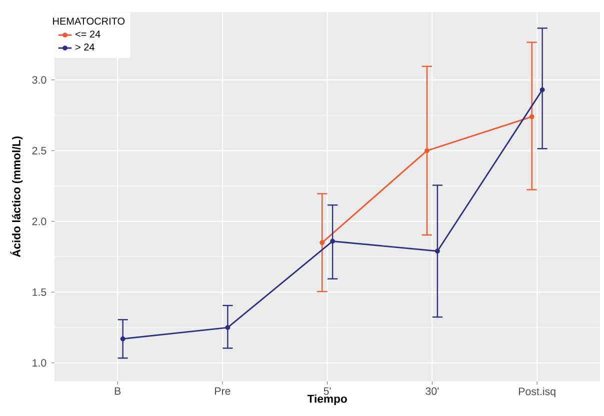 This screenshot has height=416, width=604. Describe the element at coordinates (327, 391) in the screenshot. I see `x-tick-label: 5'` at that location.